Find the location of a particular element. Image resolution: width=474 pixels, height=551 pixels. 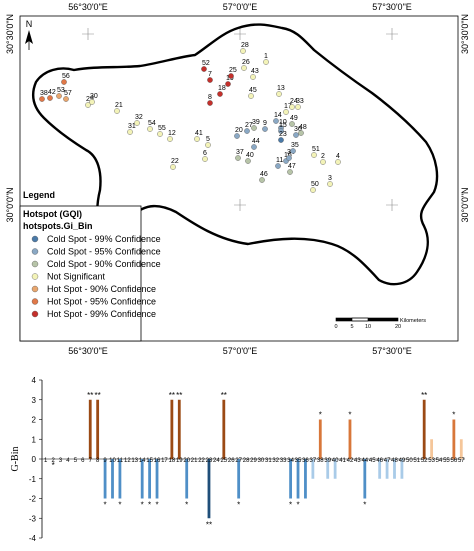

x-tick-label: 21 is located at coordinates (194, 461).